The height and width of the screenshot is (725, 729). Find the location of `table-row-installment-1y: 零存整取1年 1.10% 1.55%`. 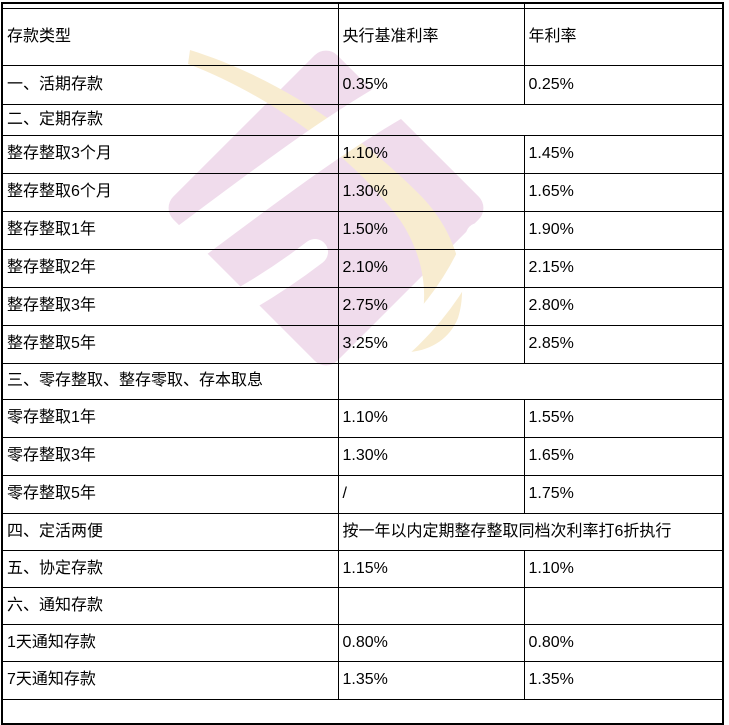

table-row-installment-1y: 零存整取1年 1.10% 1.55% is located at coordinates (362, 418).